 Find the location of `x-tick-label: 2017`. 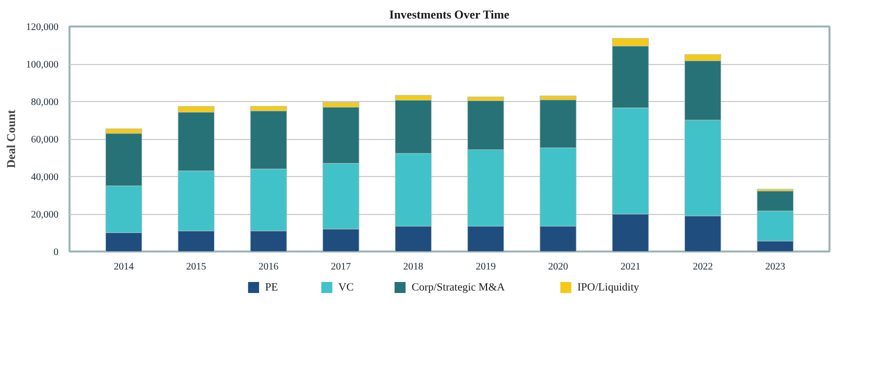

x-tick-label: 2017 is located at coordinates (340, 267).